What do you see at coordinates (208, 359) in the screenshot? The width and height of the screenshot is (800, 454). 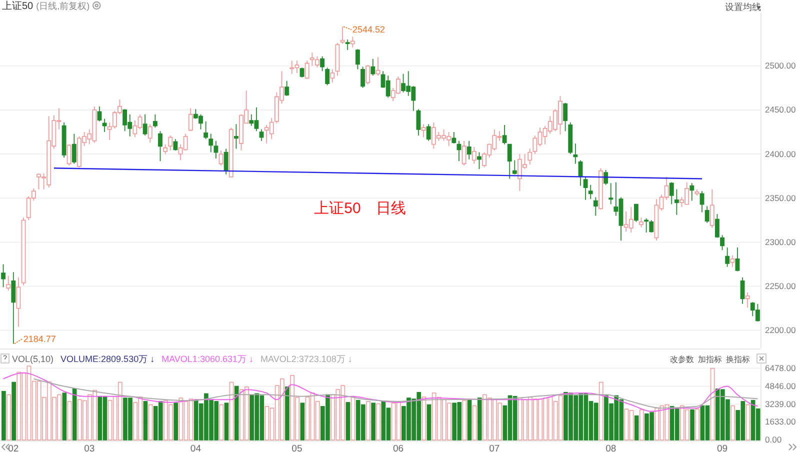 I see `text: MAVOL1:3060.631万 ↓` at bounding box center [208, 359].